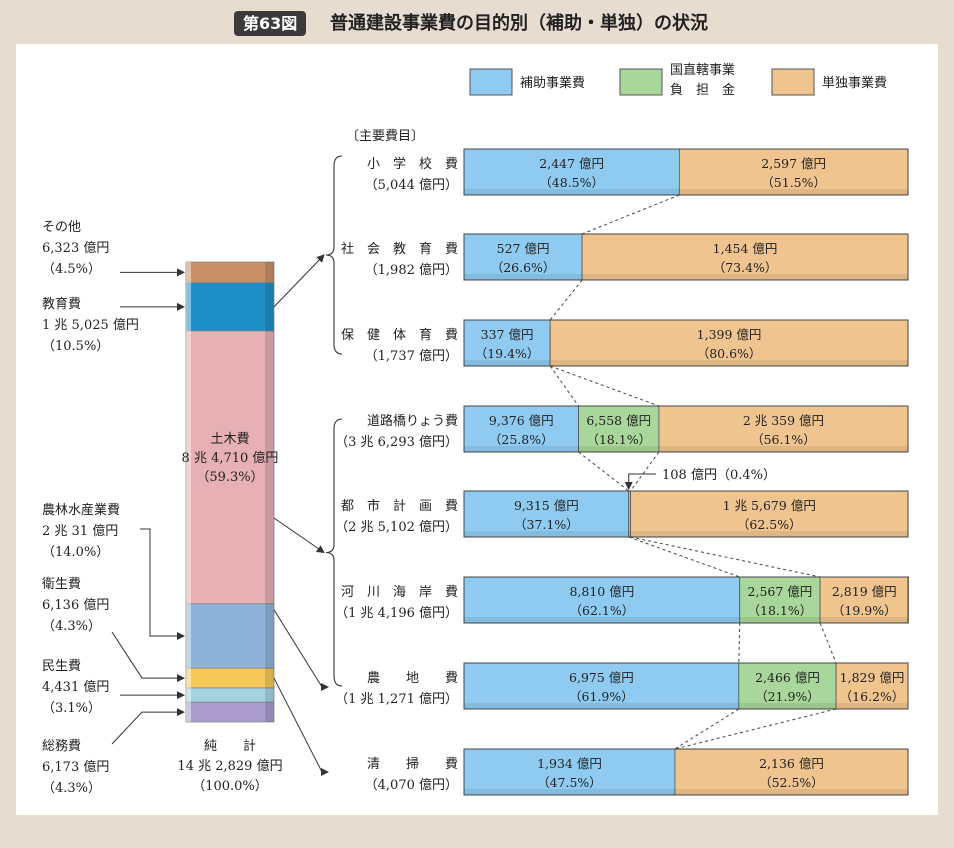 The width and height of the screenshot is (954, 848). I want to click on total-bar-segment-sonota, so click(230, 272).